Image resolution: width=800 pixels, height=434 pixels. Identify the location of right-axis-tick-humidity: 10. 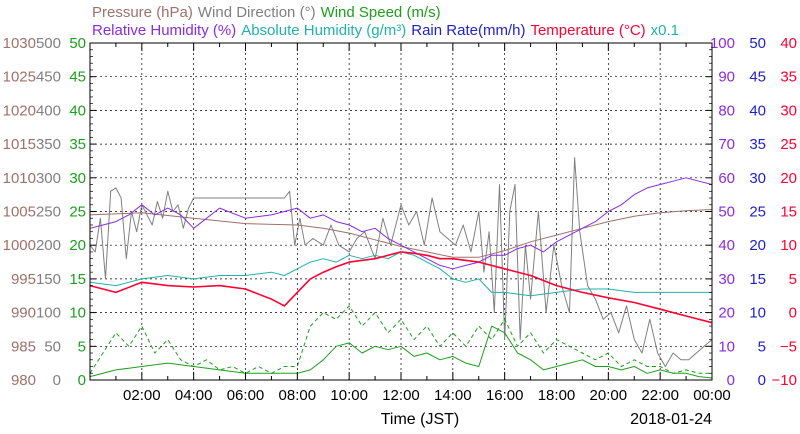
(726, 346).